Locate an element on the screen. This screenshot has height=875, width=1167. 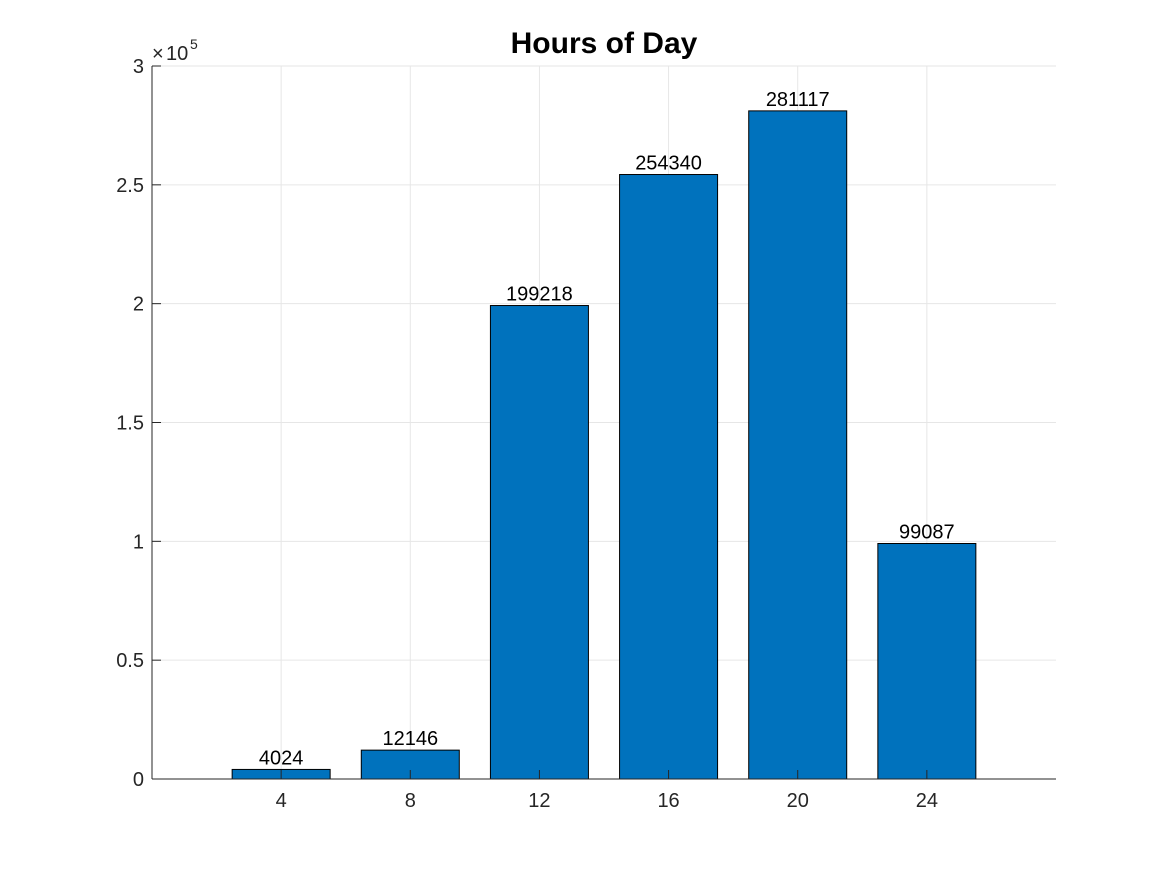
x-tick-label: 8 is located at coordinates (410, 801).